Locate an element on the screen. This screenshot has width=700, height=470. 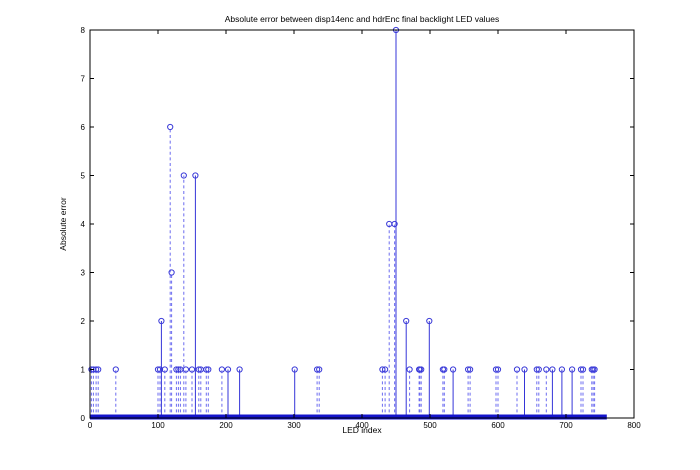
y-tick-label: 6 is located at coordinates (83, 127).